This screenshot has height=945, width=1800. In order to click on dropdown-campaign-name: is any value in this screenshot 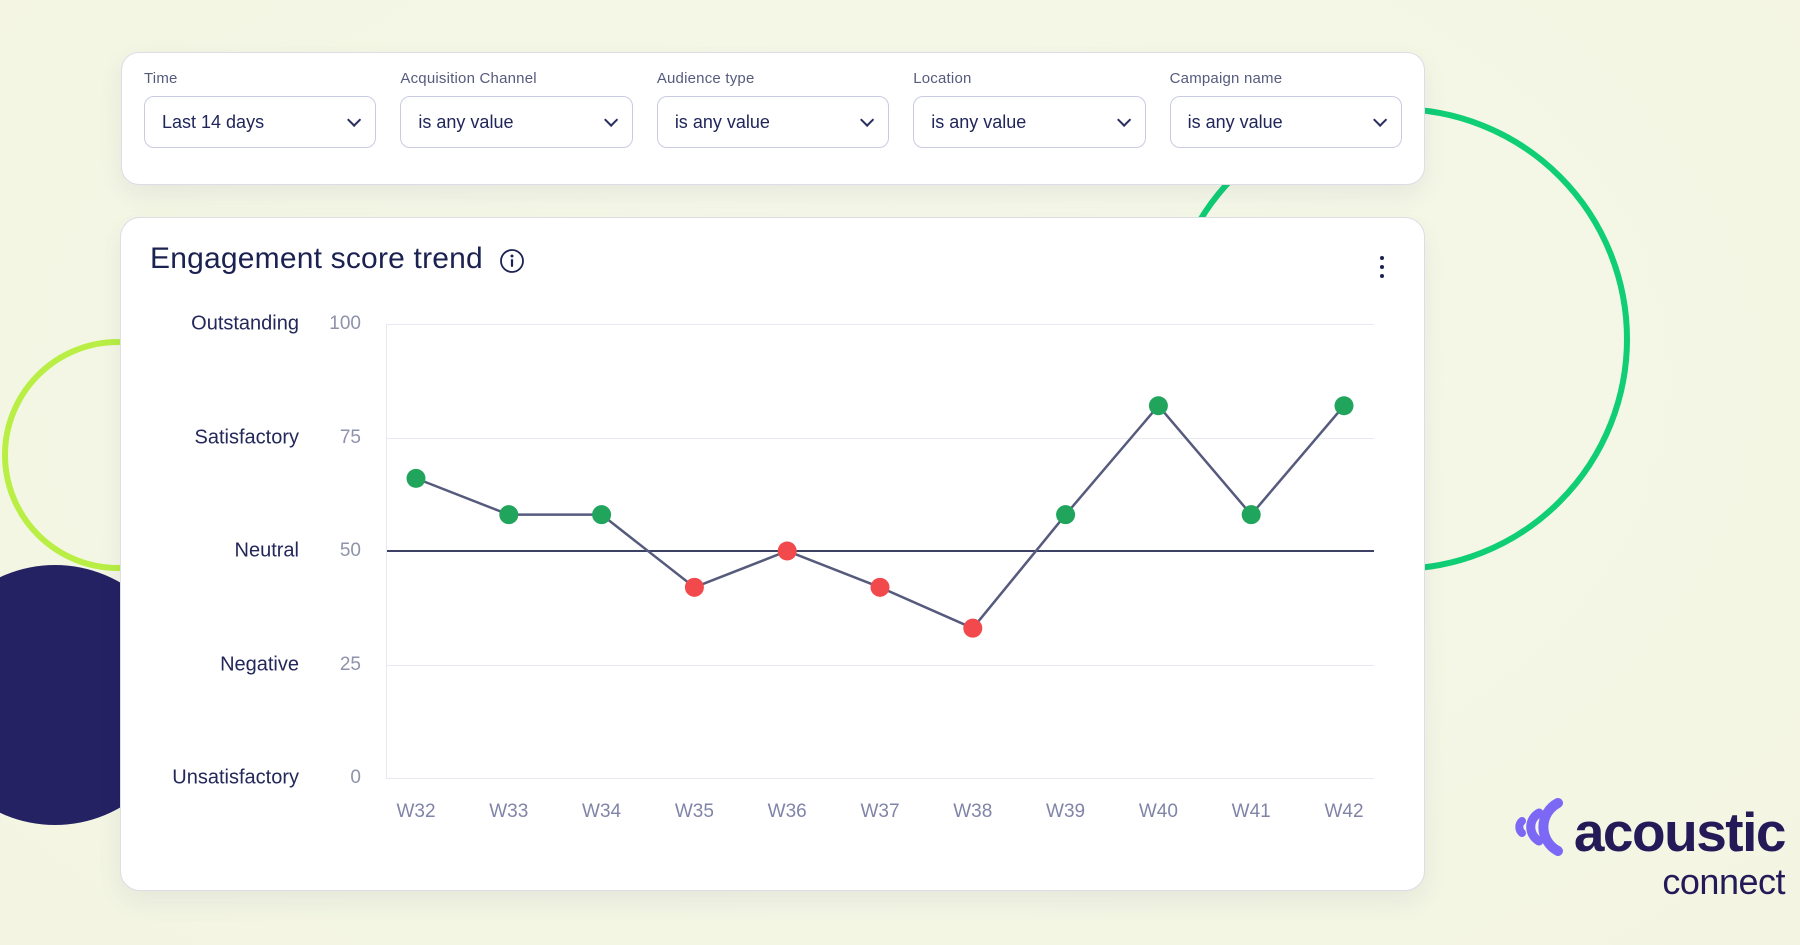, I will do `click(1286, 122)`.